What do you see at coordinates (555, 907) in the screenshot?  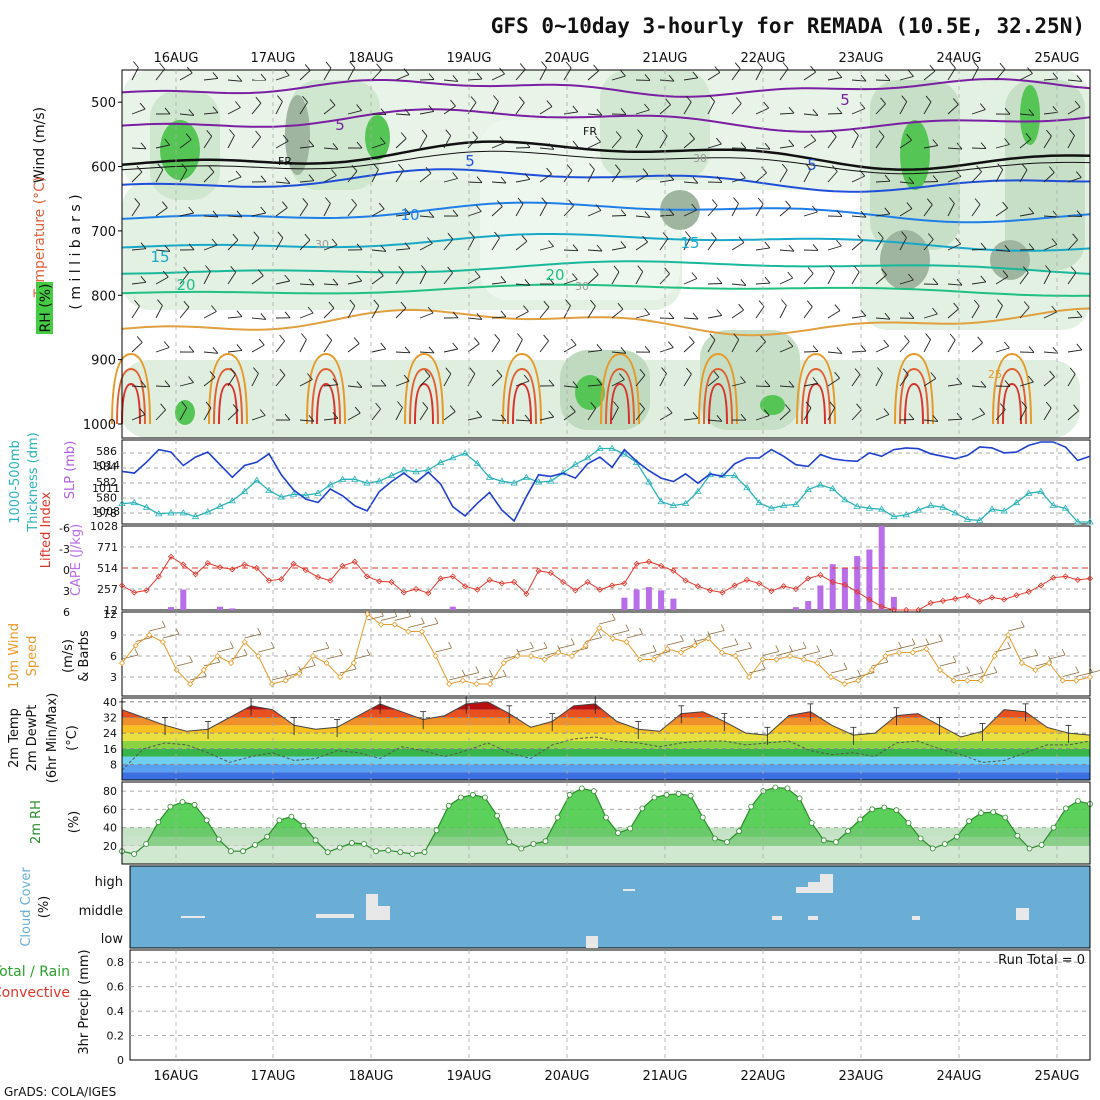 I see `cloud-panel: high middle low Cloud Cover (%)` at bounding box center [555, 907].